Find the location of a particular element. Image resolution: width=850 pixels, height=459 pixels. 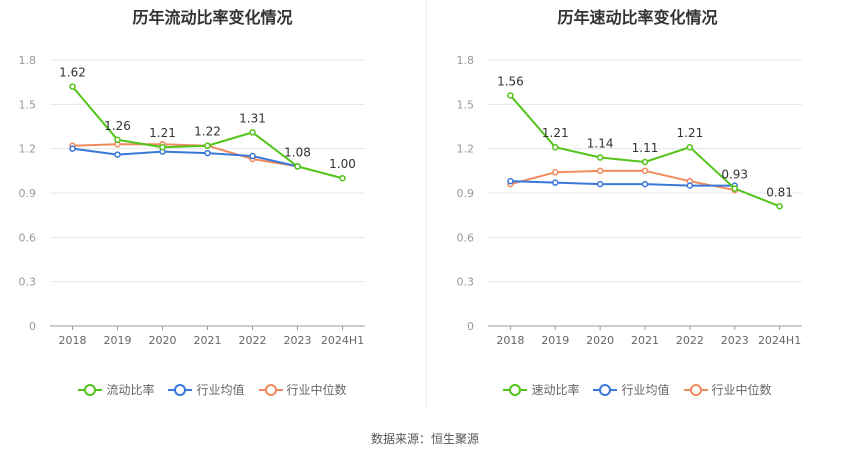

data-label: 1.26 is located at coordinates (117, 126).